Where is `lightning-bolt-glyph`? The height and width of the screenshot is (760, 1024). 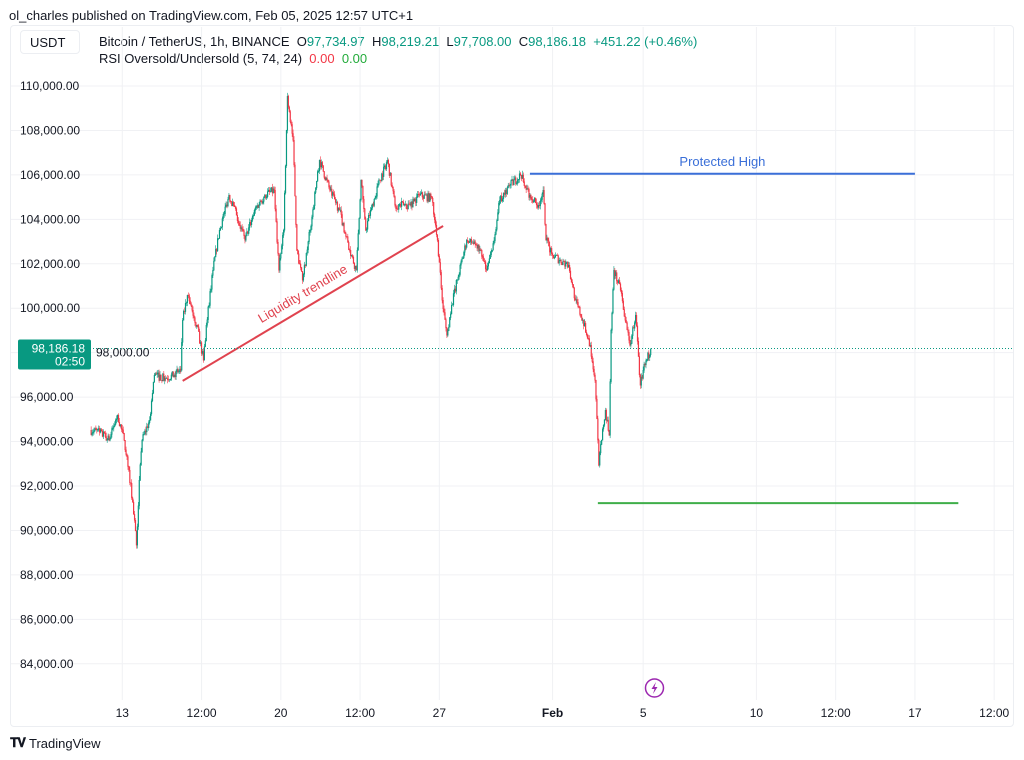
lightning-bolt-glyph is located at coordinates (654, 688).